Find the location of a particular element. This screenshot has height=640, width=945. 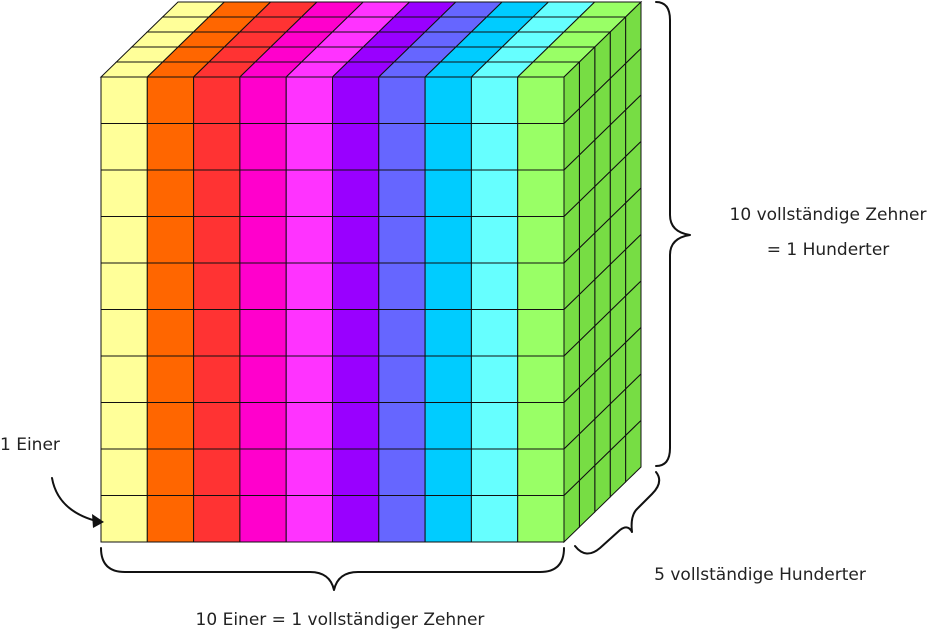

arrow-head is located at coordinates (98, 521).